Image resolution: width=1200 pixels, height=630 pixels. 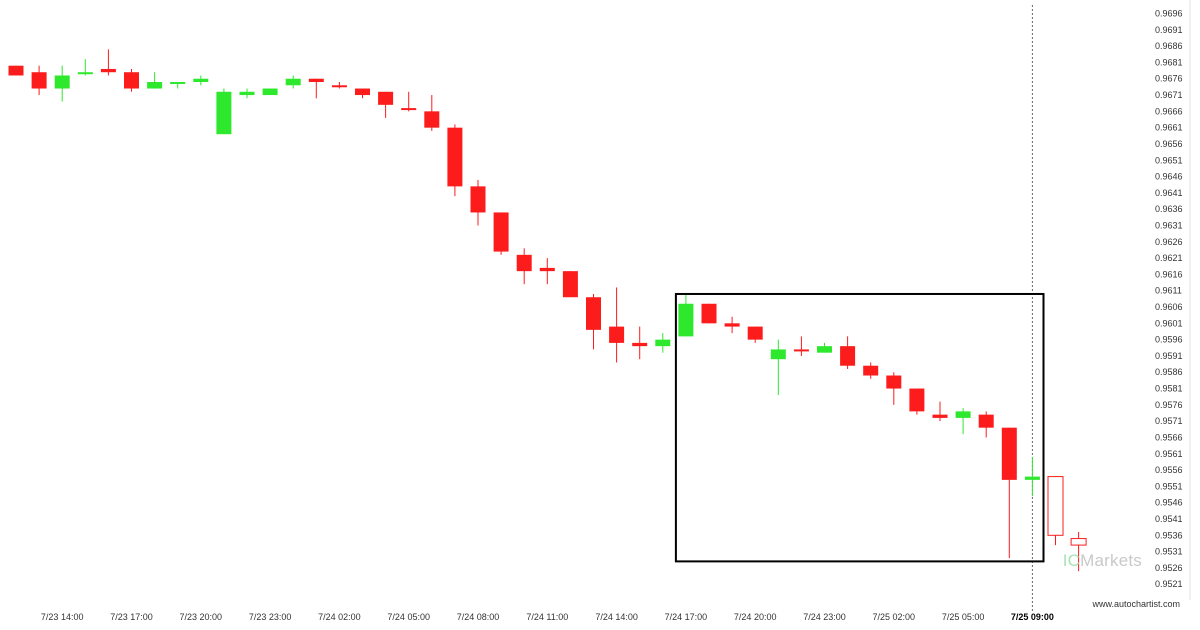 I want to click on y-tick-label: 0.9666, so click(x=1169, y=111).